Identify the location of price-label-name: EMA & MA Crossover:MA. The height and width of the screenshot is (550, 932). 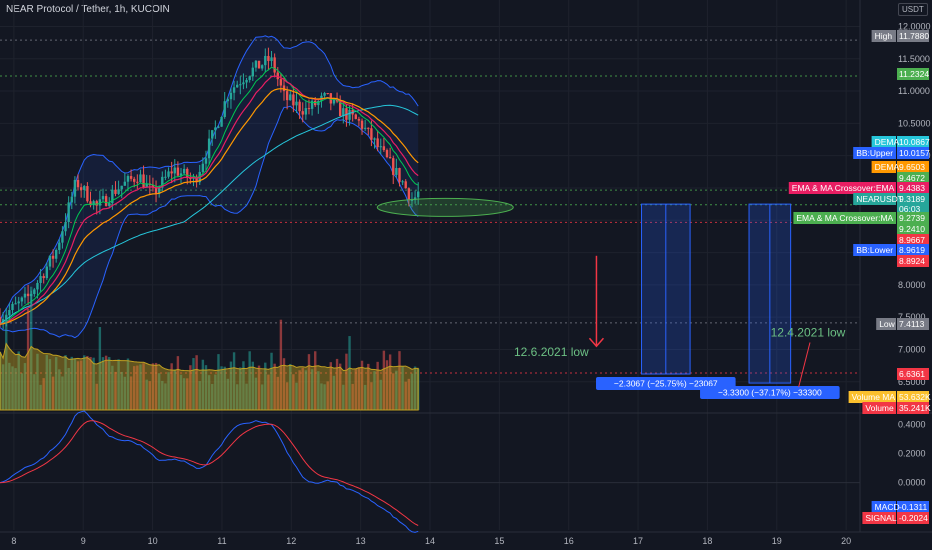
(844, 218).